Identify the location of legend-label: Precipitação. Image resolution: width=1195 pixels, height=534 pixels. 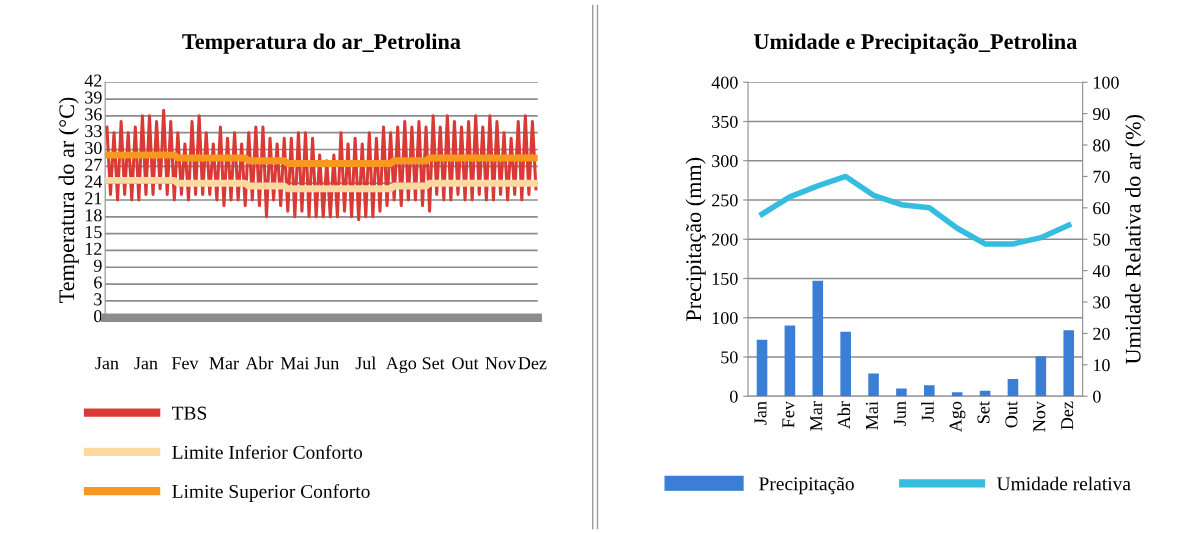
(806, 486).